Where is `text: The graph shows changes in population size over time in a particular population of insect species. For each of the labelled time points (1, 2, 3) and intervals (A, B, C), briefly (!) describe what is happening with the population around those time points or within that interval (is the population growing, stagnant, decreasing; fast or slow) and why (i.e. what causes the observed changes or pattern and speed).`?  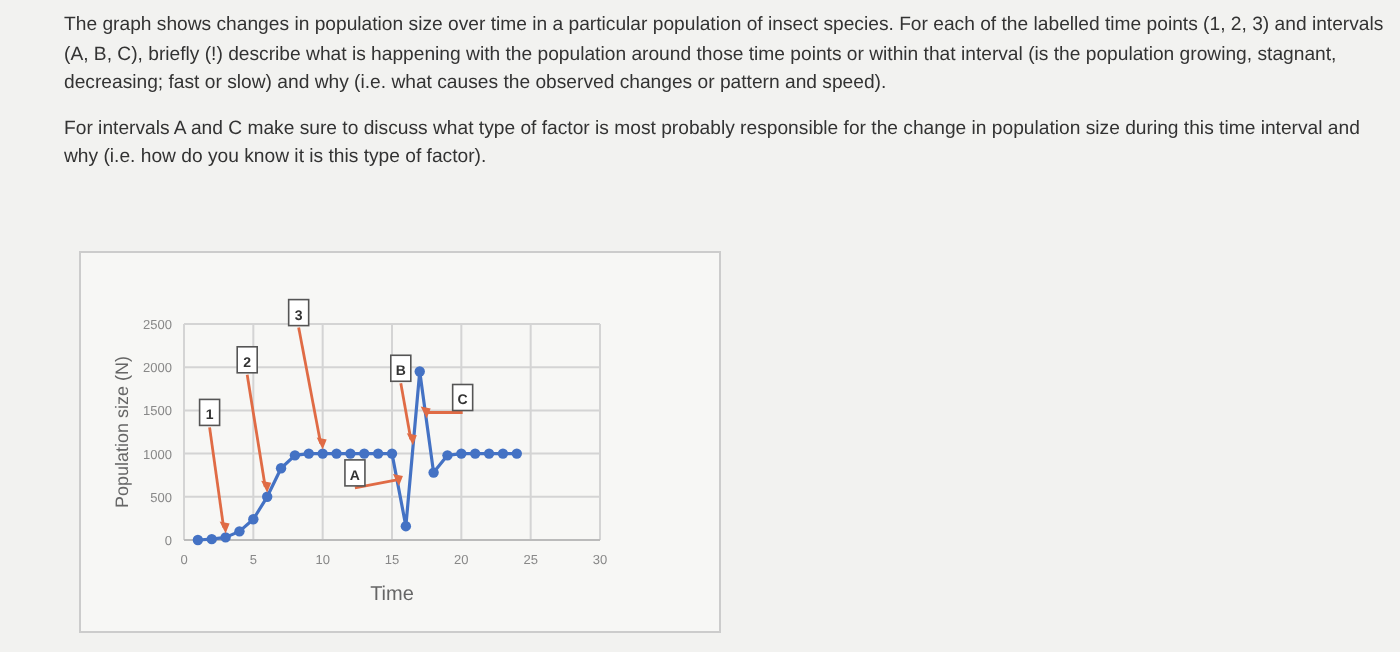 text: The graph shows changes in population size over time in a particular population of insect species. For each of the labelled time points (1, 2, 3) and intervals (A, B, C), briefly (!) describe what is happening with the population around those time points or within that interval (is the population growing, stagnant, decreasing; fast or slow) and why (i.e. what causes the observed changes or pattern and speed). is located at coordinates (725, 55).